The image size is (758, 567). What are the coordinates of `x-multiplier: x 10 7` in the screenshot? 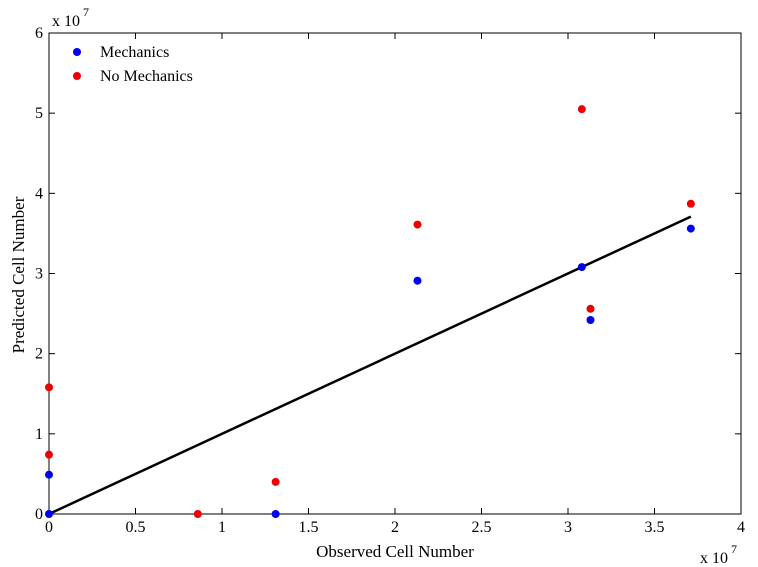 It's located at (718, 554).